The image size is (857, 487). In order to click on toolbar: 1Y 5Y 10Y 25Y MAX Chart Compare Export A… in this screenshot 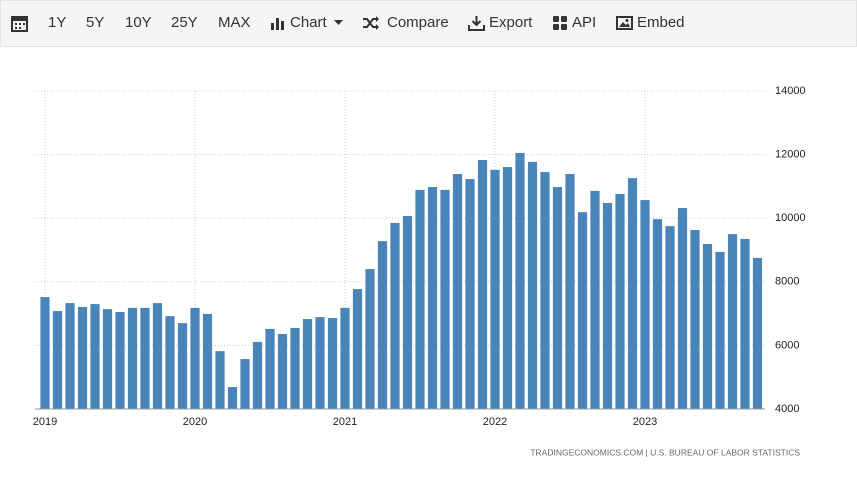, I will do `click(428, 23)`.